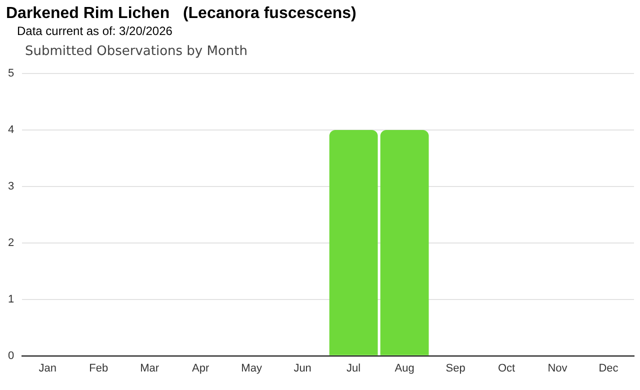 The height and width of the screenshot is (390, 640). What do you see at coordinates (201, 368) in the screenshot?
I see `x-tick-label: Apr` at bounding box center [201, 368].